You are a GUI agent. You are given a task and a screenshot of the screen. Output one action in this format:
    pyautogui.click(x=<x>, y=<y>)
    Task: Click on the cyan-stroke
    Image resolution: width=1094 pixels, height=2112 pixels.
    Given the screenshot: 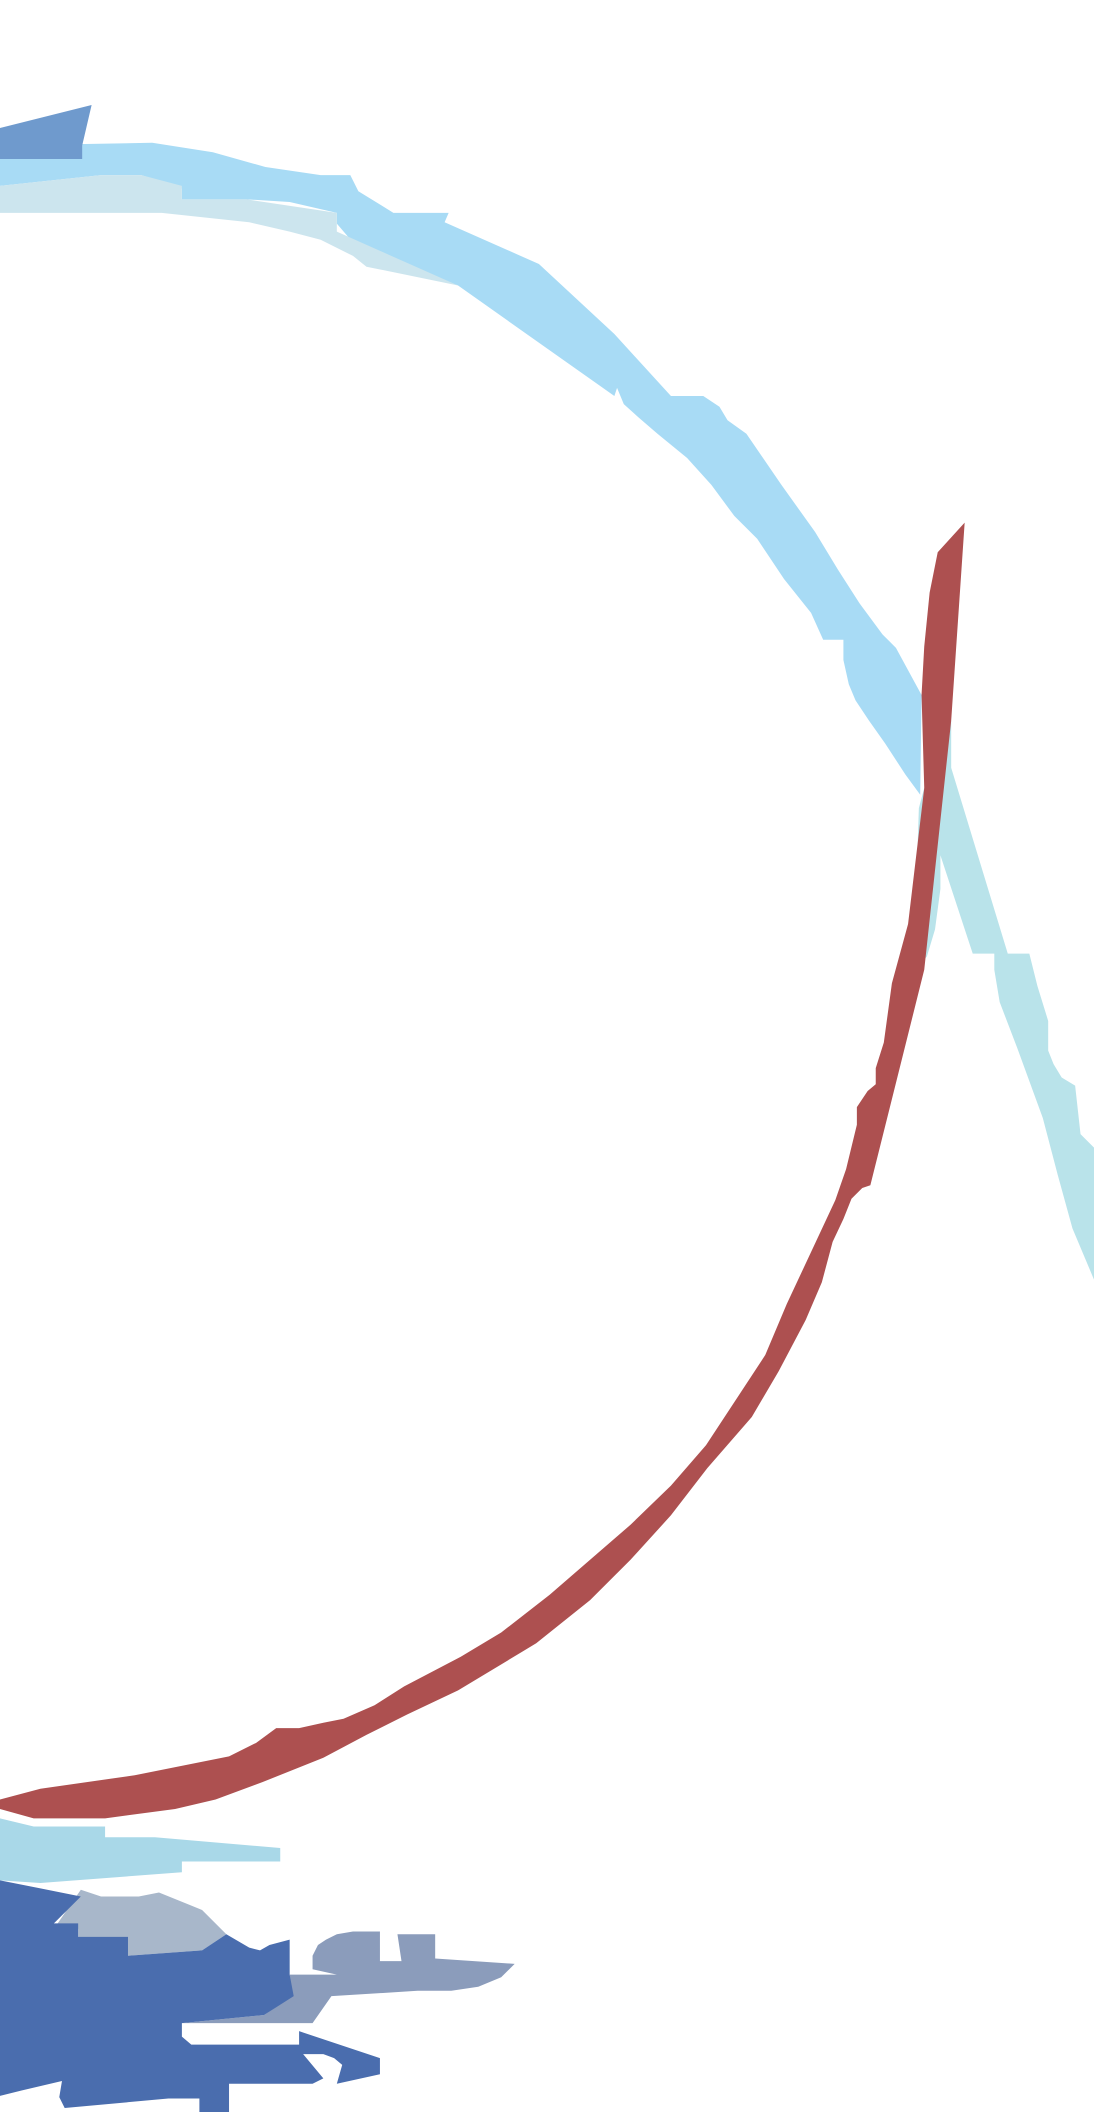 What is the action you would take?
    pyautogui.click(x=1003, y=1000)
    